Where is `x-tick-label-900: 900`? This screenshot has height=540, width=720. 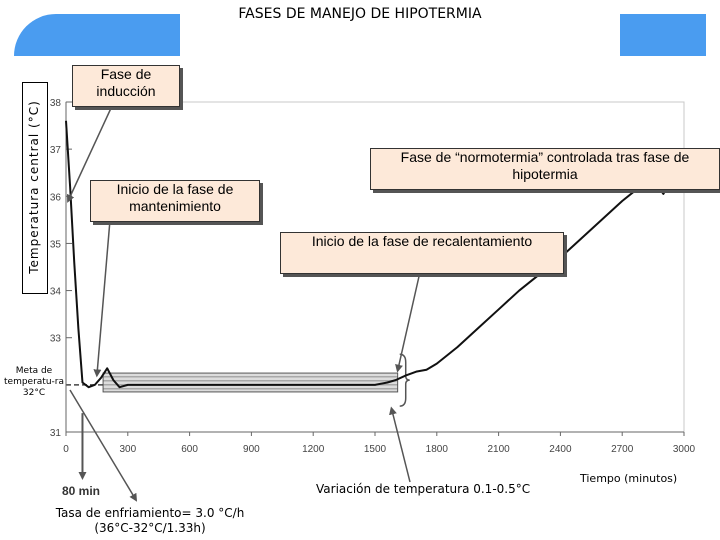
x-tick-label-900: 900 is located at coordinates (251, 449).